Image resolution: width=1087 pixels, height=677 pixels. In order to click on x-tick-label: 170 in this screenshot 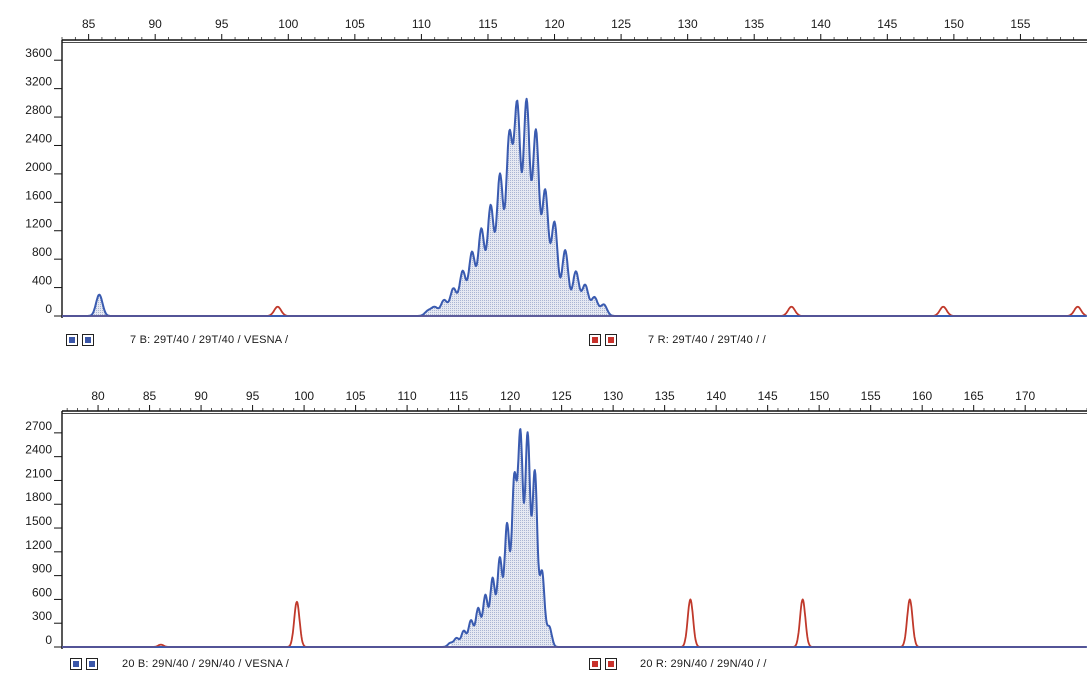, I will do `click(1025, 396)`.